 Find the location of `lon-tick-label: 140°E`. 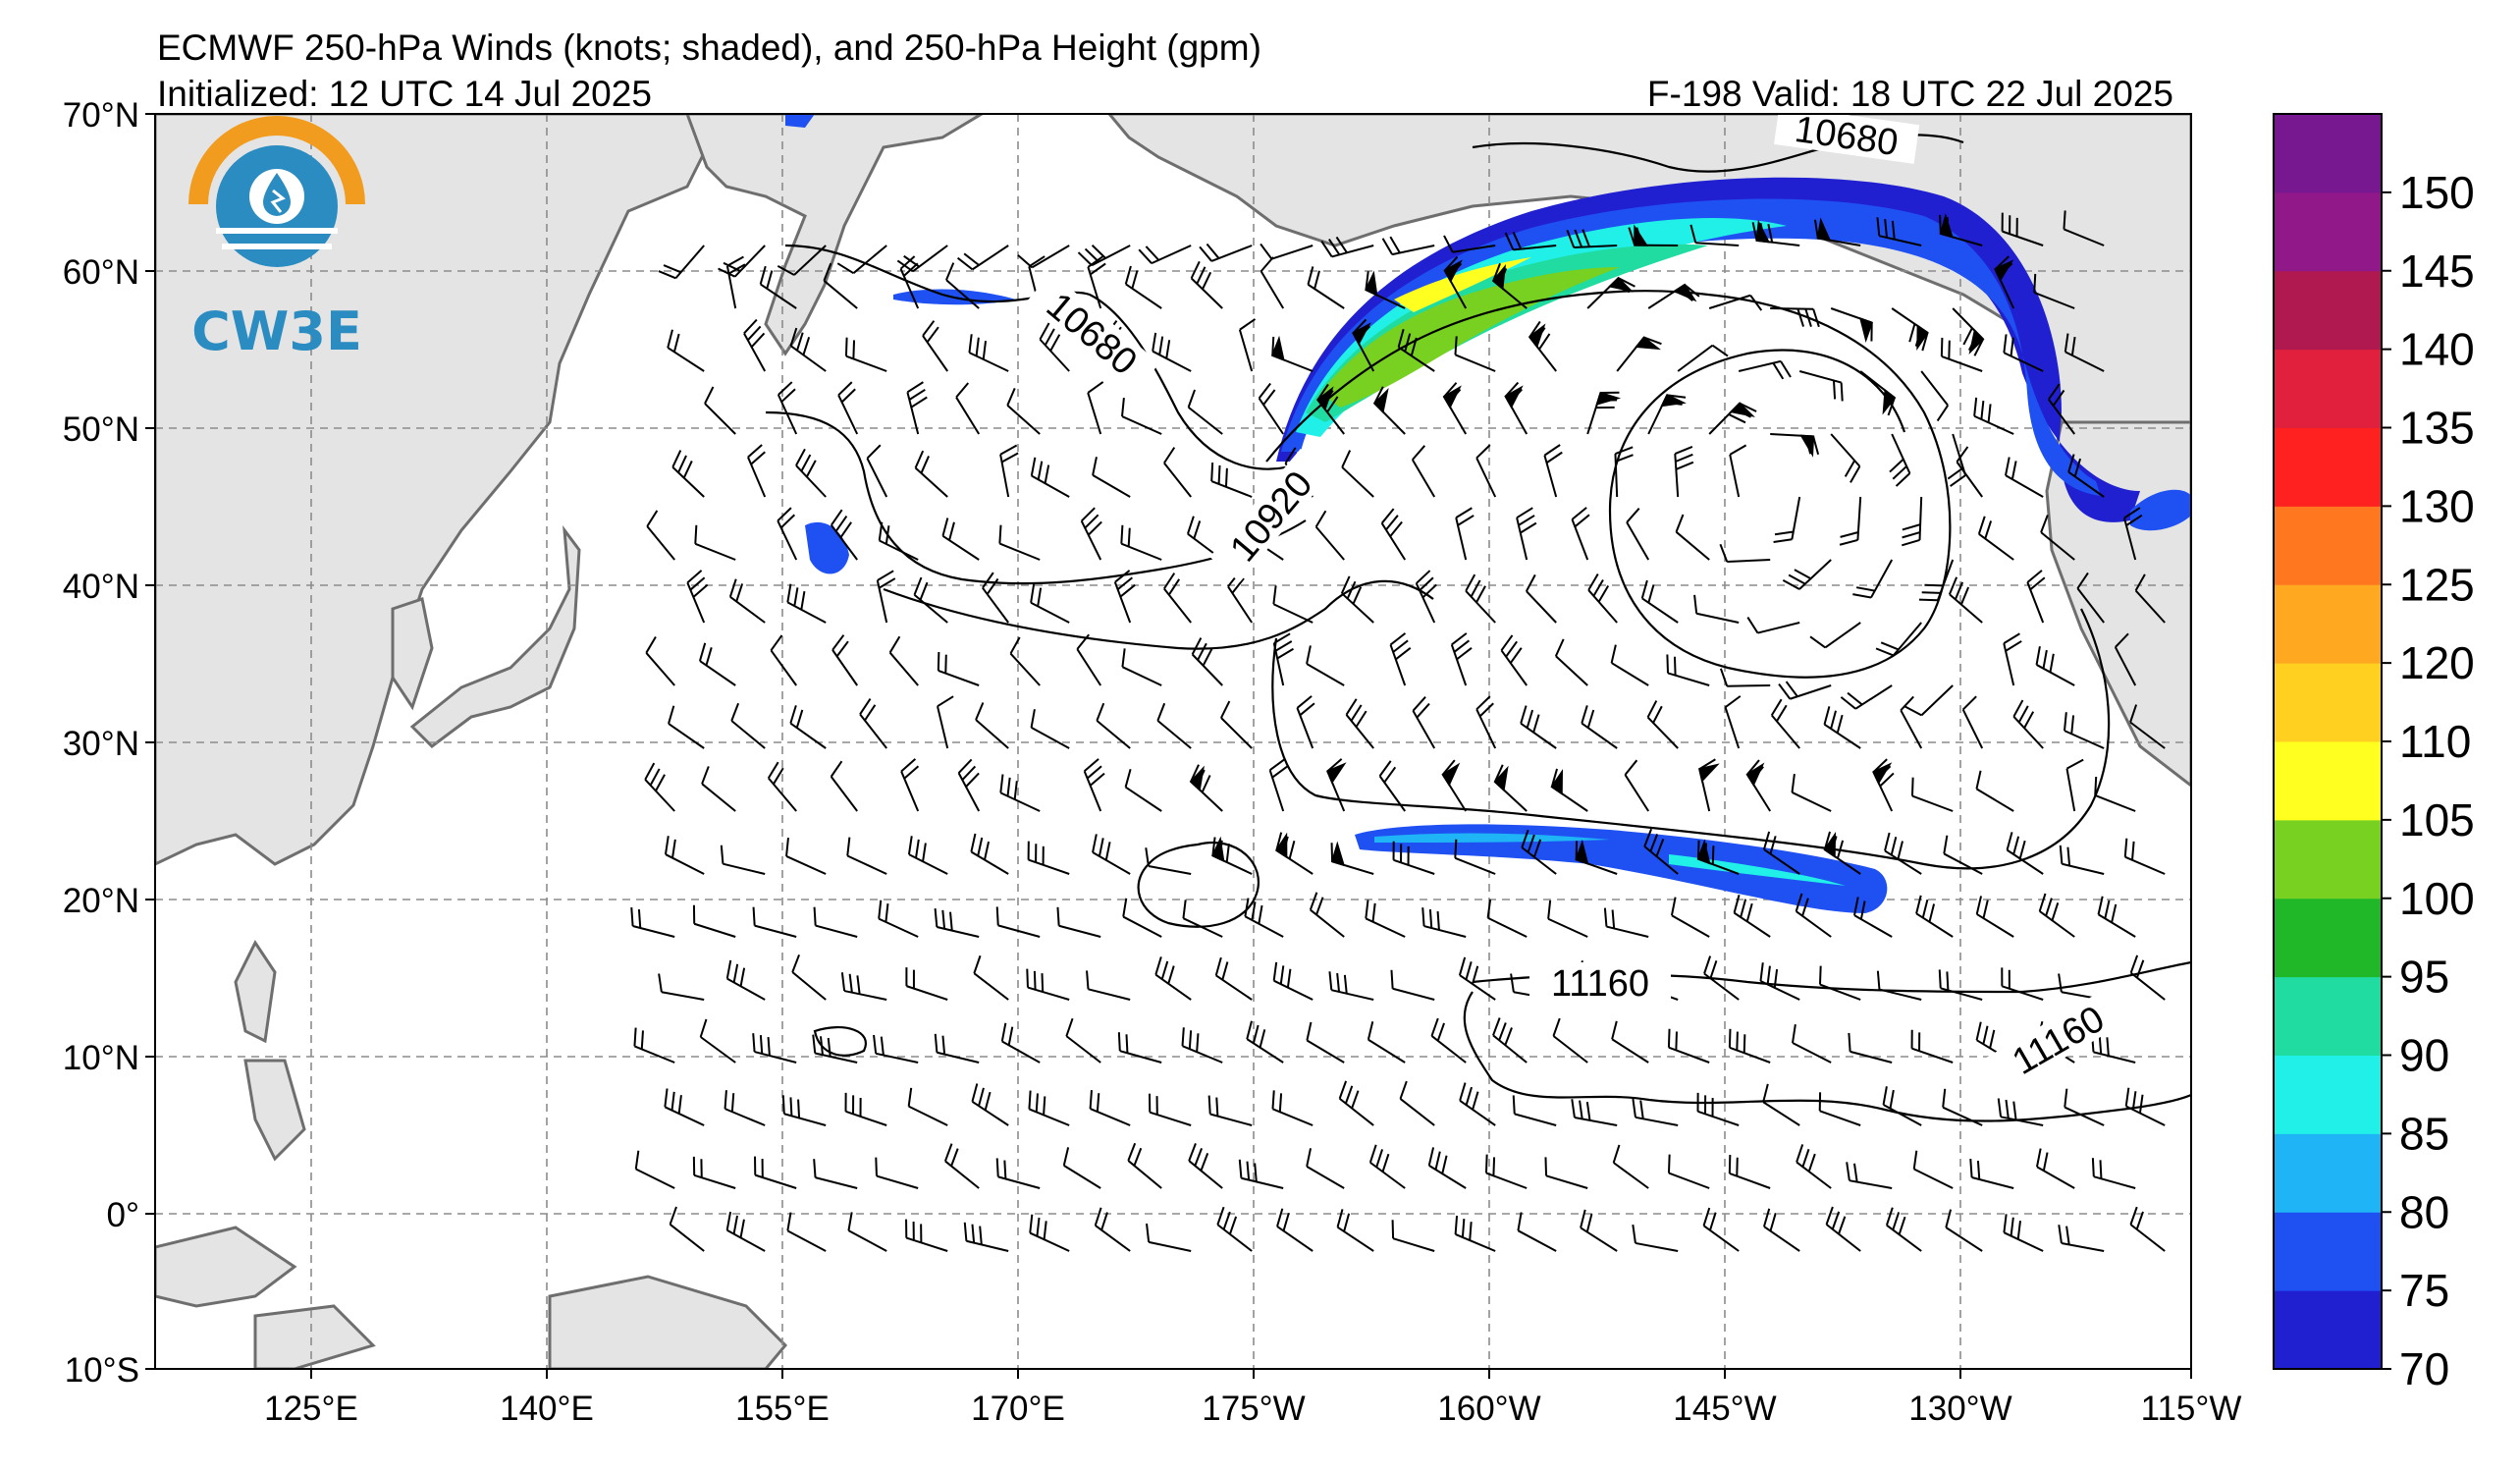

lon-tick-label: 140°E is located at coordinates (547, 1409).